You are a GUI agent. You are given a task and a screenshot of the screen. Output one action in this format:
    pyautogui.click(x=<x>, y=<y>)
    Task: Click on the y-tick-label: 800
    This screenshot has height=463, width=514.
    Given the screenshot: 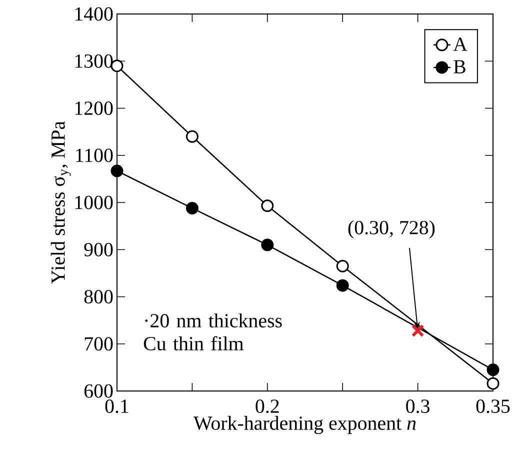 What is the action you would take?
    pyautogui.click(x=98, y=297)
    